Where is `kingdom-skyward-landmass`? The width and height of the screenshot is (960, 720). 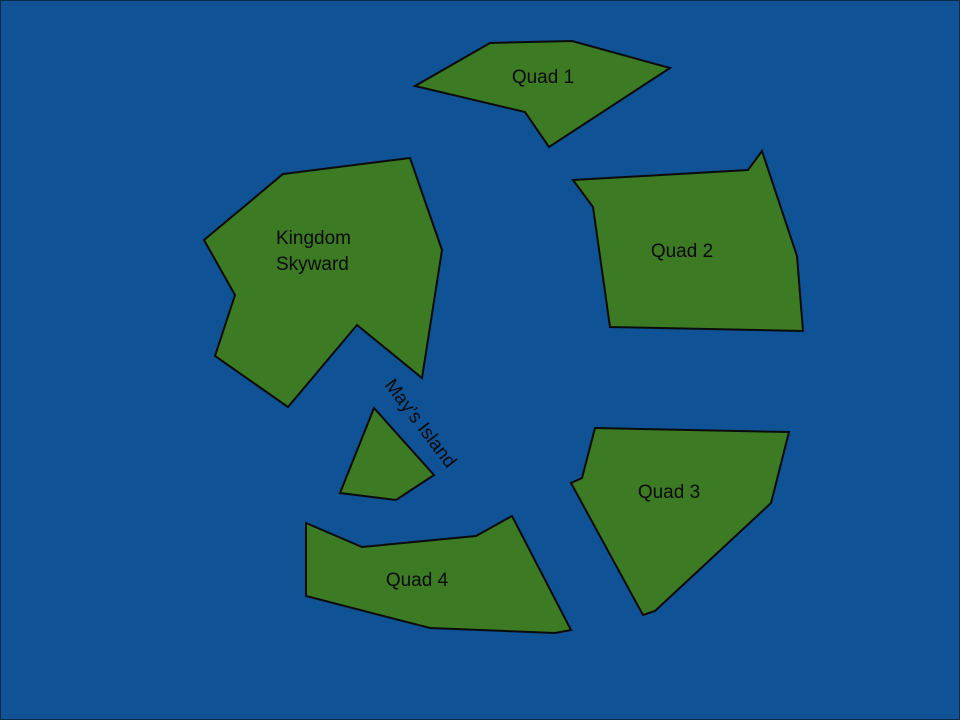
kingdom-skyward-landmass is located at coordinates (323, 282).